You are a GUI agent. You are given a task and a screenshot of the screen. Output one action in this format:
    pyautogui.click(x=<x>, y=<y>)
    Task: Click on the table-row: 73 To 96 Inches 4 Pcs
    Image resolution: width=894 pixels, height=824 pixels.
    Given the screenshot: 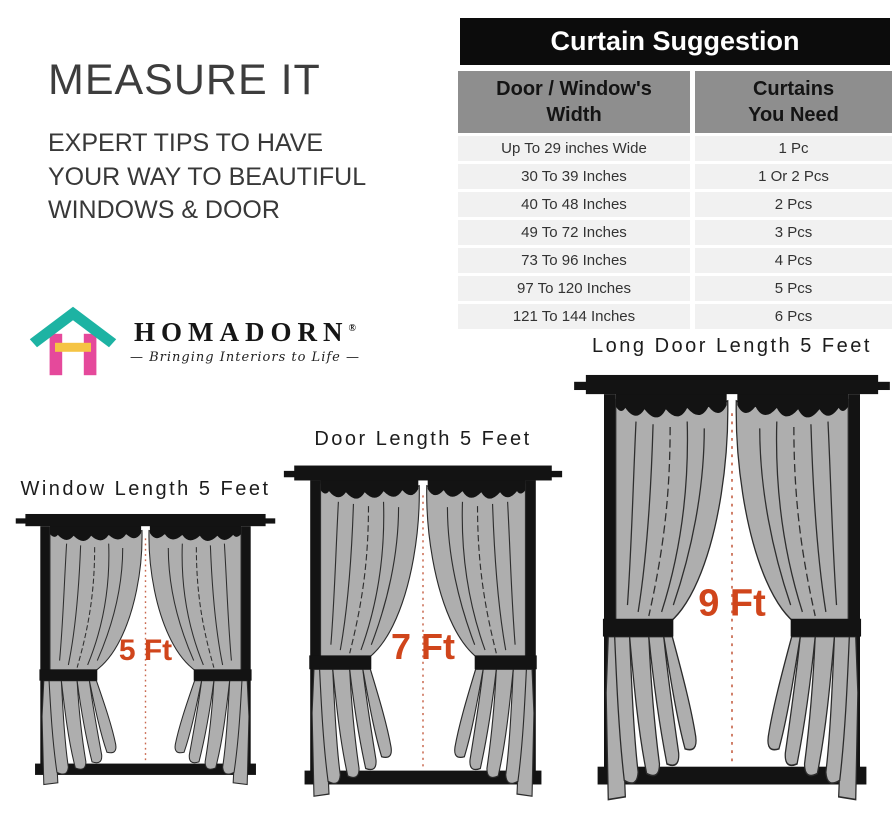 What is the action you would take?
    pyautogui.click(x=675, y=260)
    